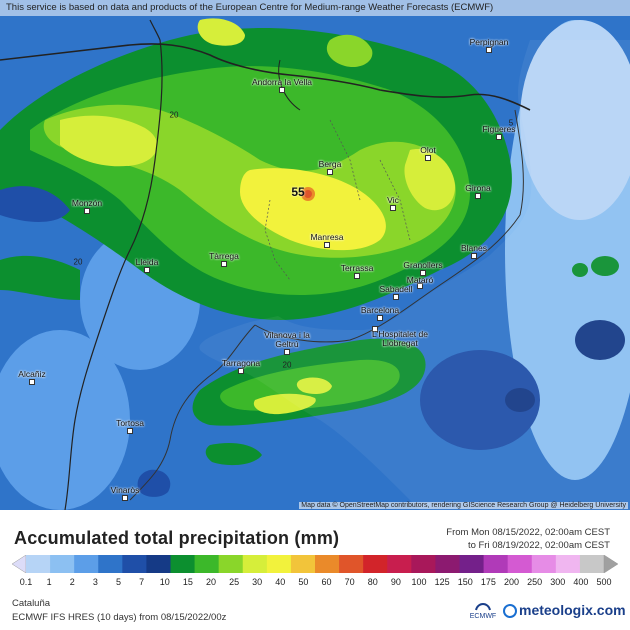  What do you see at coordinates (512, 582) in the screenshot?
I see `scale-tick-label: 200` at bounding box center [512, 582].